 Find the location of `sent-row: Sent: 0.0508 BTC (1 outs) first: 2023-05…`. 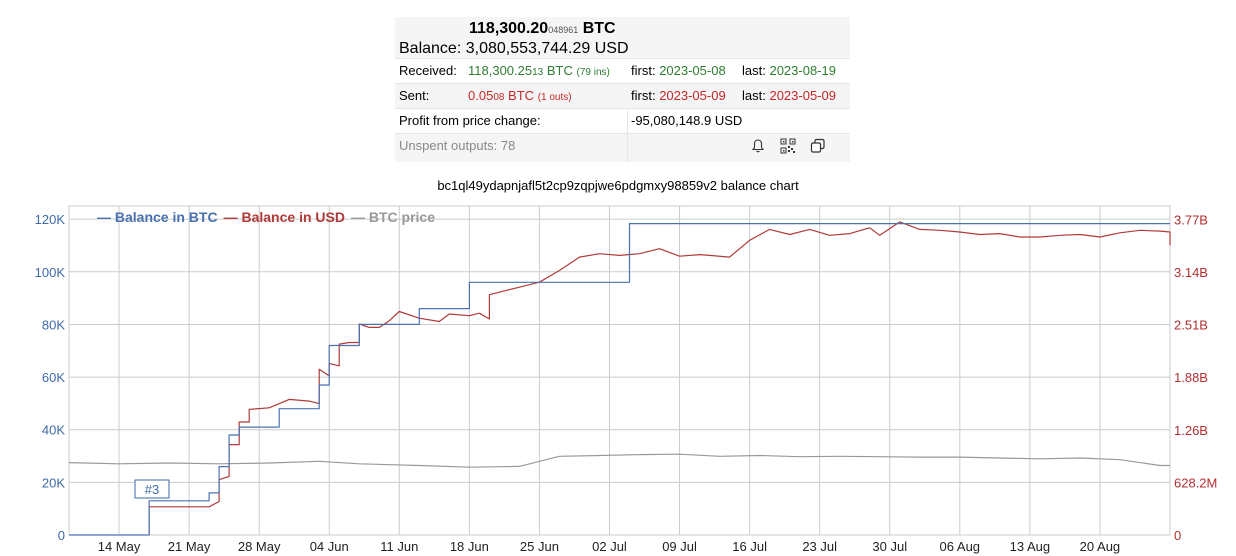

sent-row: Sent: 0.0508 BTC (1 outs) first: 2023-05… is located at coordinates (622, 95).